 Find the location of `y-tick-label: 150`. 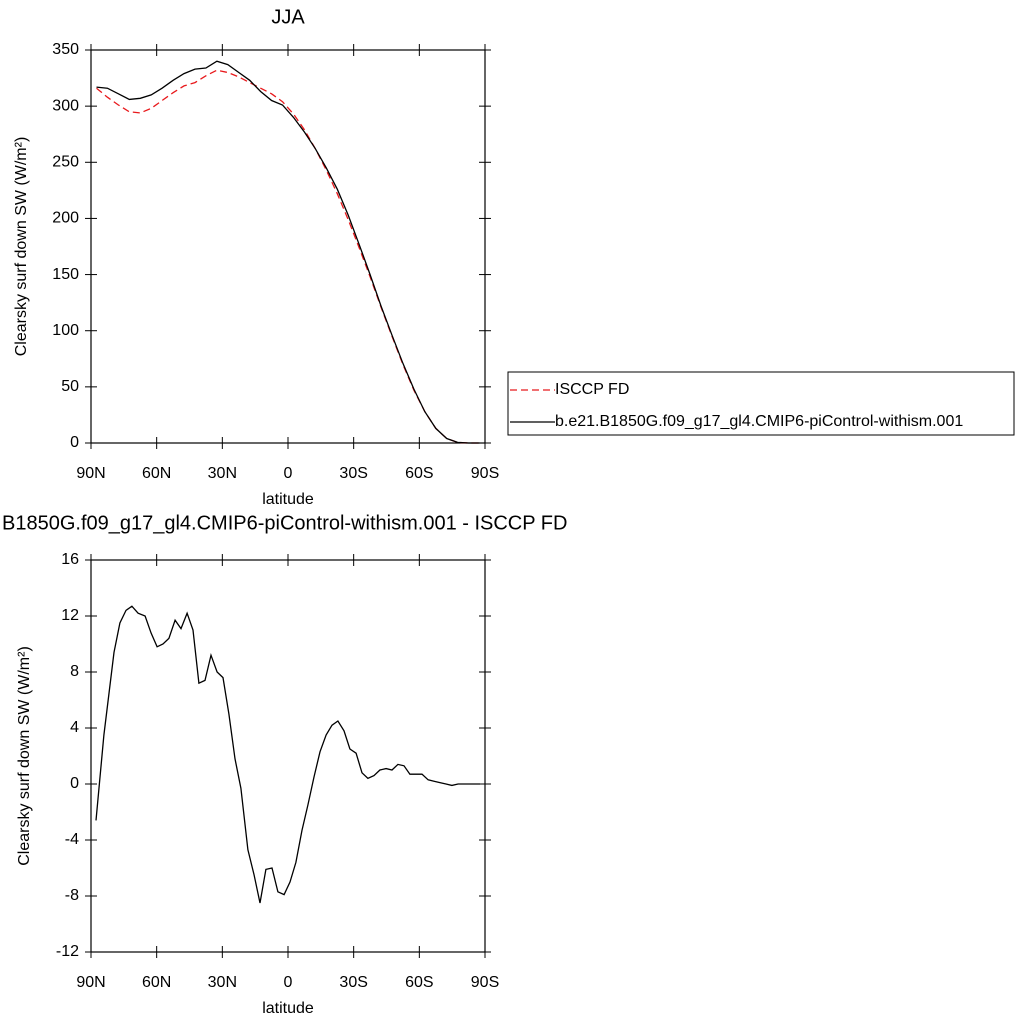

y-tick-label: 150 is located at coordinates (65, 274).